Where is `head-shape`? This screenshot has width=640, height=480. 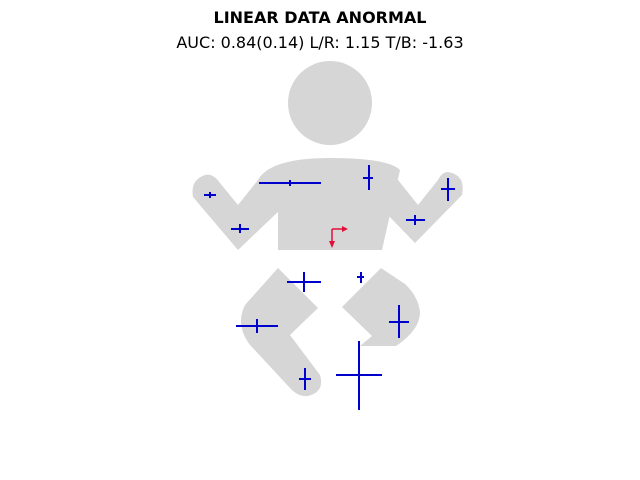
head-shape is located at coordinates (330, 103).